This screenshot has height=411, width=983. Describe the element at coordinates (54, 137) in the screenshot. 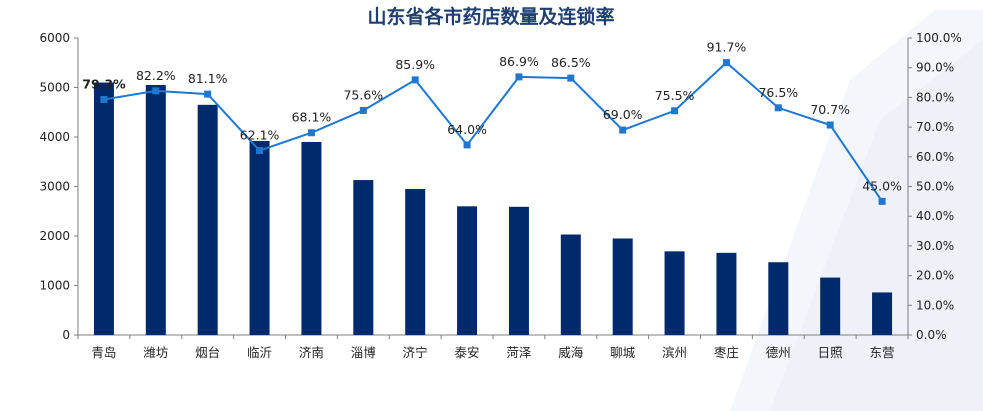

I see `left-tick-label: 4000` at that location.